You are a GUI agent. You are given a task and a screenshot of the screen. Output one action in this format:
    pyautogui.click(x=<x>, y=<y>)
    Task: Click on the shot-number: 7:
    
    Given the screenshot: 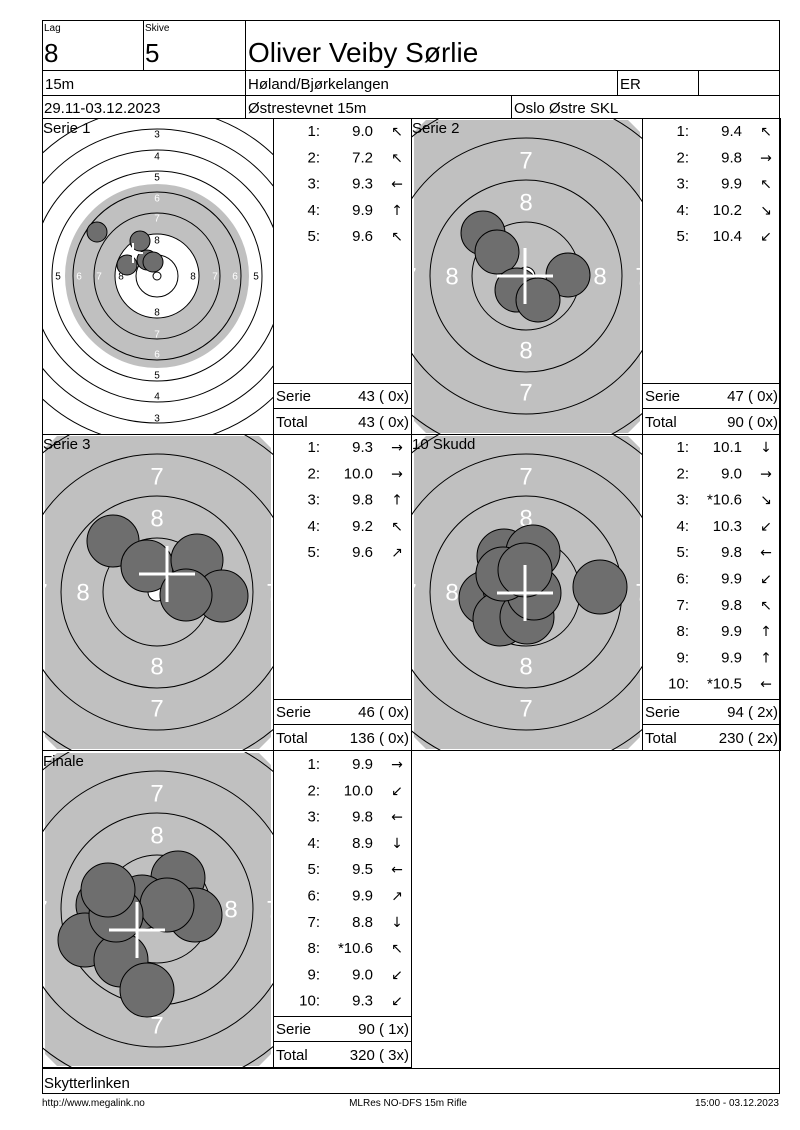 What is the action you would take?
    pyautogui.click(x=313, y=922)
    